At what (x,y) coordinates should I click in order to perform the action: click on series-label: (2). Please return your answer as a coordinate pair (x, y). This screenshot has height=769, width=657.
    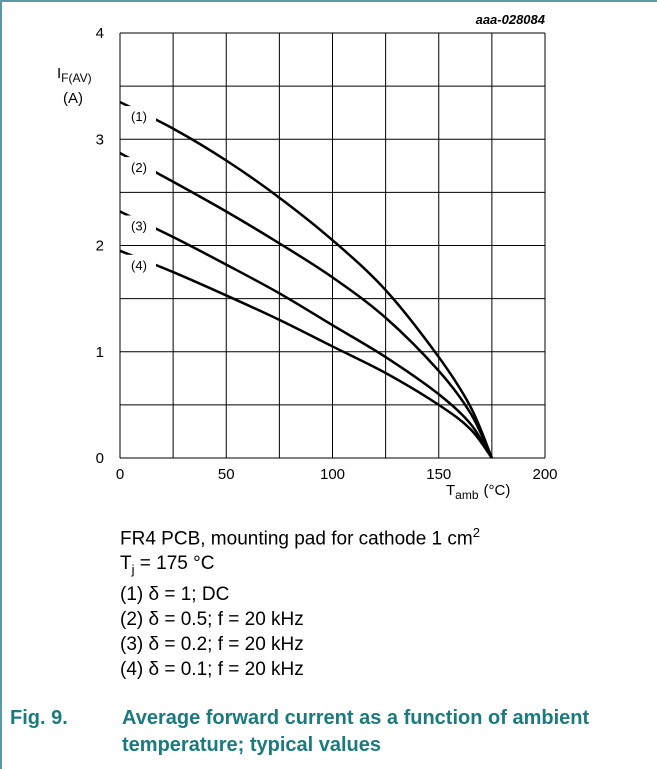
    Looking at the image, I should click on (139, 167).